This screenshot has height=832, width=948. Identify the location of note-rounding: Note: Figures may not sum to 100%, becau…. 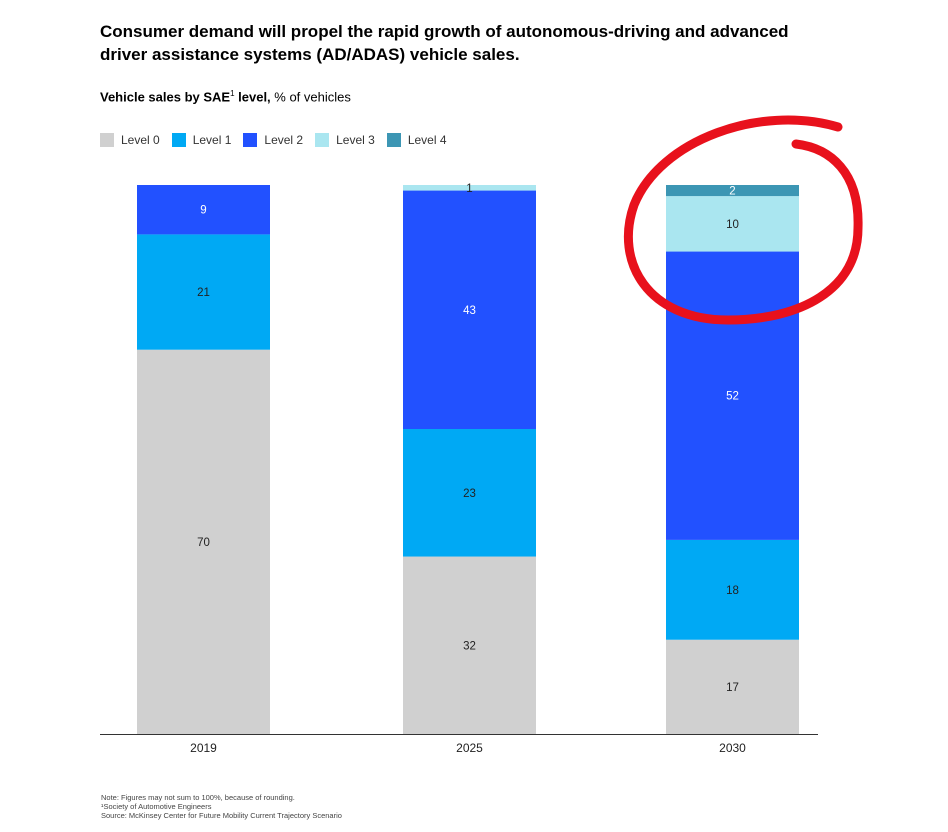
(198, 797).